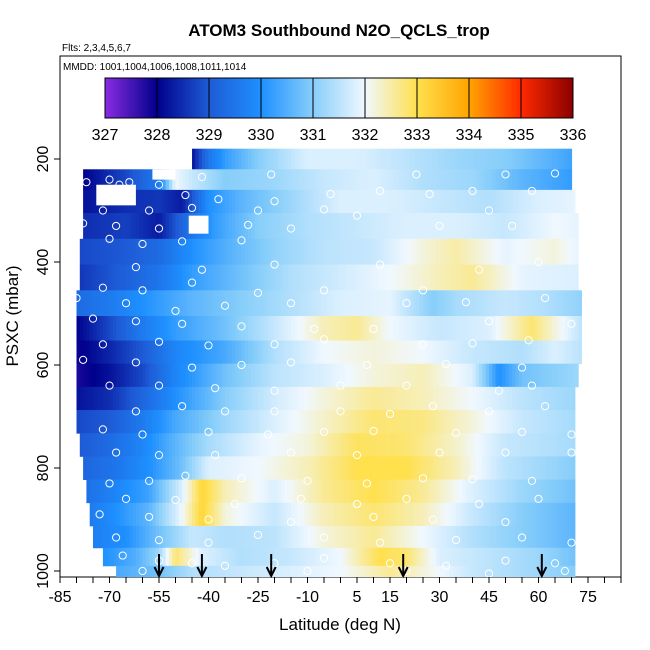 This screenshot has height=650, width=650. What do you see at coordinates (257, 597) in the screenshot?
I see `x-axis-tick-label: -25` at bounding box center [257, 597].